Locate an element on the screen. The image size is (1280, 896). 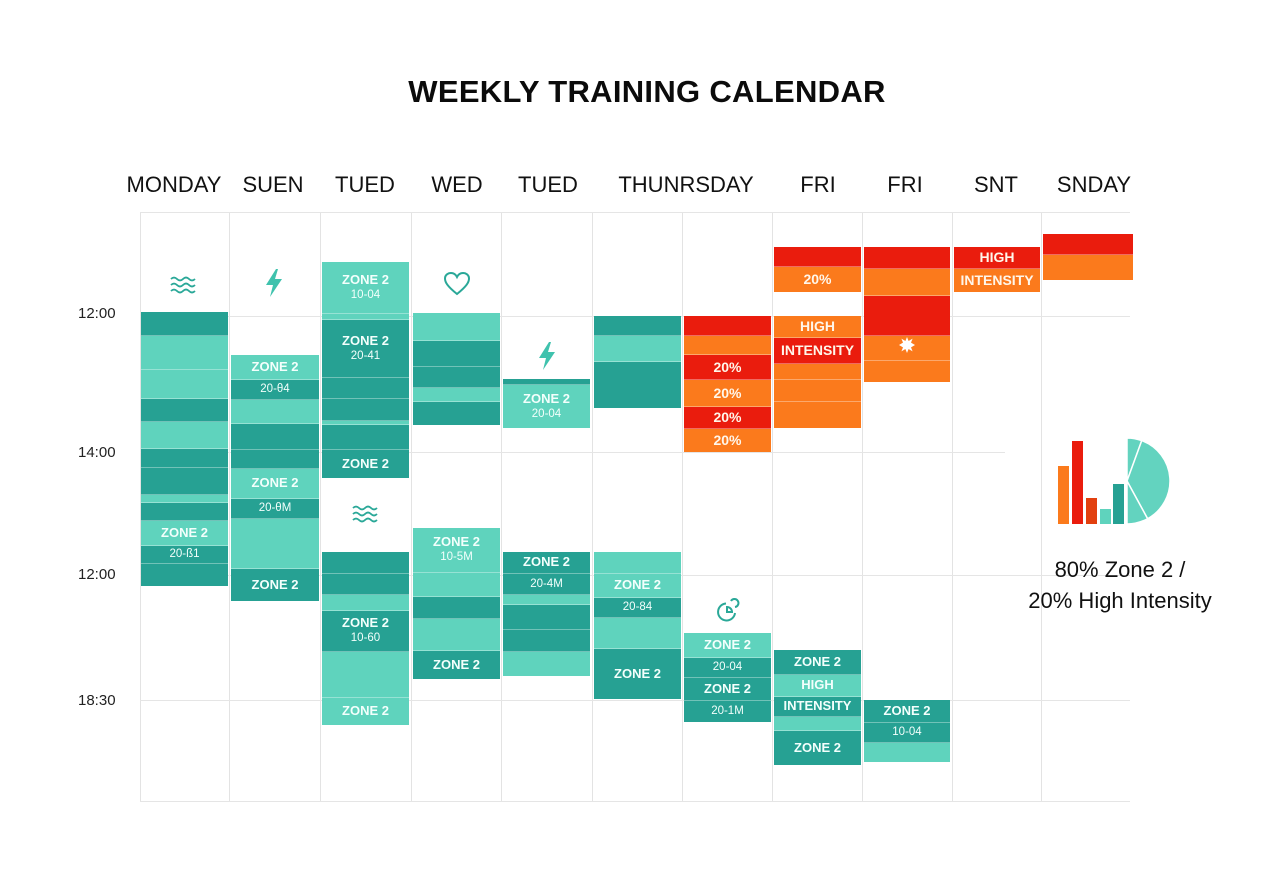
zone2-session-block: ZONE 2 20-4M is located at coordinates (546, 614).